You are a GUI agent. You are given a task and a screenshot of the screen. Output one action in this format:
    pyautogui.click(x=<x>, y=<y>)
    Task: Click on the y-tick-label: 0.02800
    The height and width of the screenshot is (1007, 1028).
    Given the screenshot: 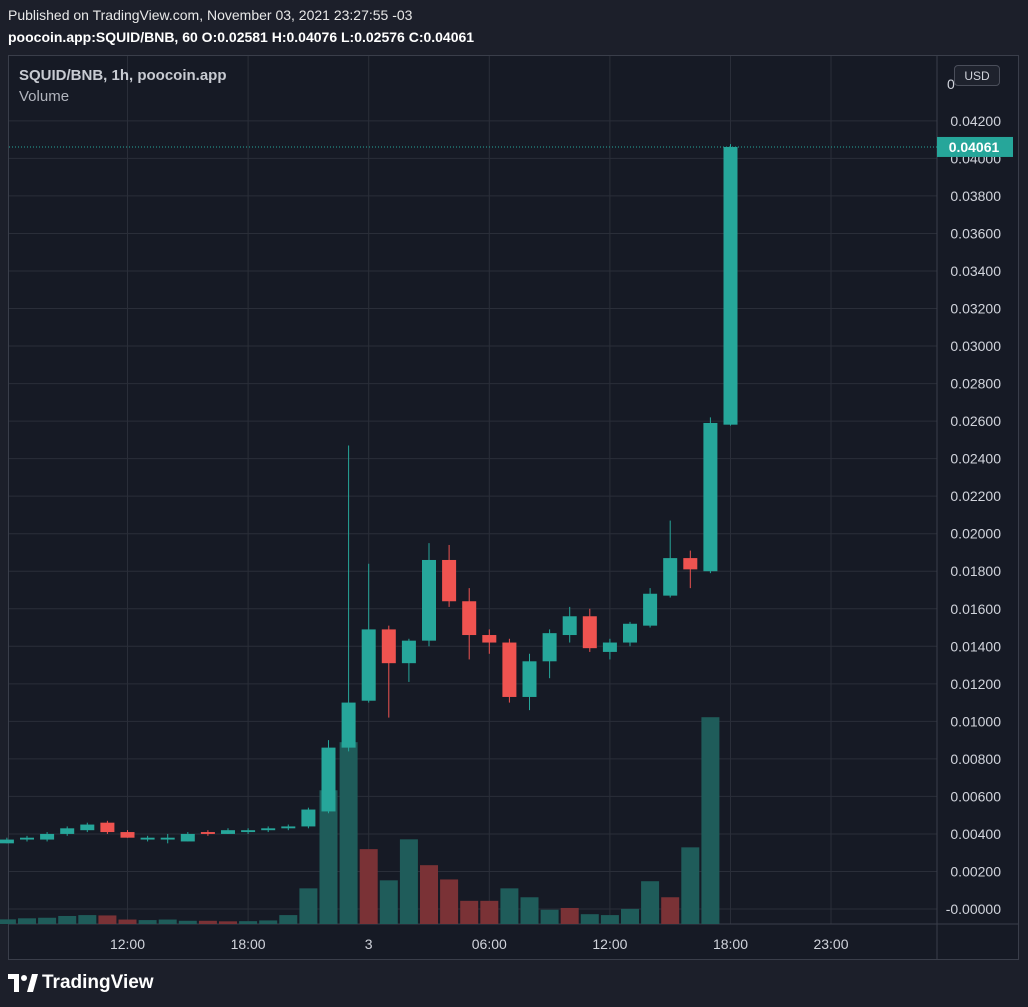 What is the action you would take?
    pyautogui.click(x=975, y=384)
    